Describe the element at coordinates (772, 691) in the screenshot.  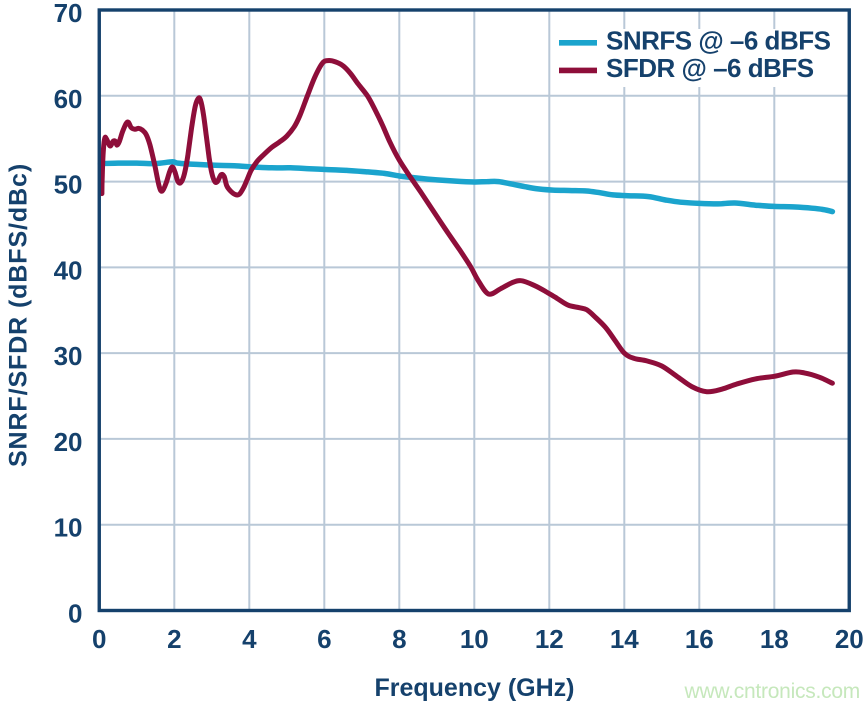
I see `svg-text: www.cntronics.com` at that location.